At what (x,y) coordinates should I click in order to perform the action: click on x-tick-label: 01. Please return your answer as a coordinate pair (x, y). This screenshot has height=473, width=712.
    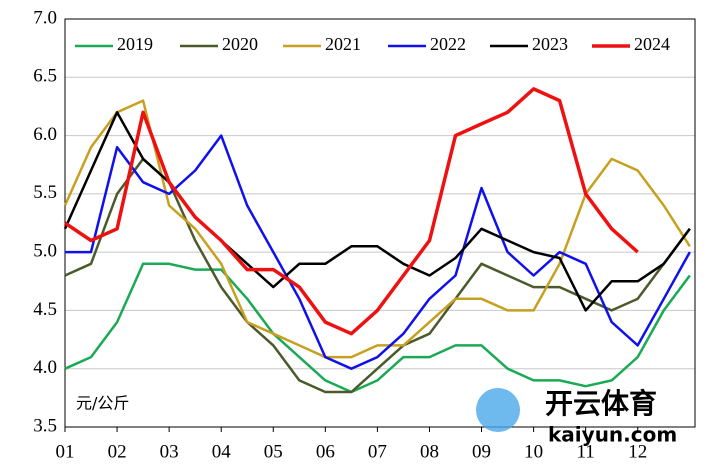
    Looking at the image, I should click on (65, 451).